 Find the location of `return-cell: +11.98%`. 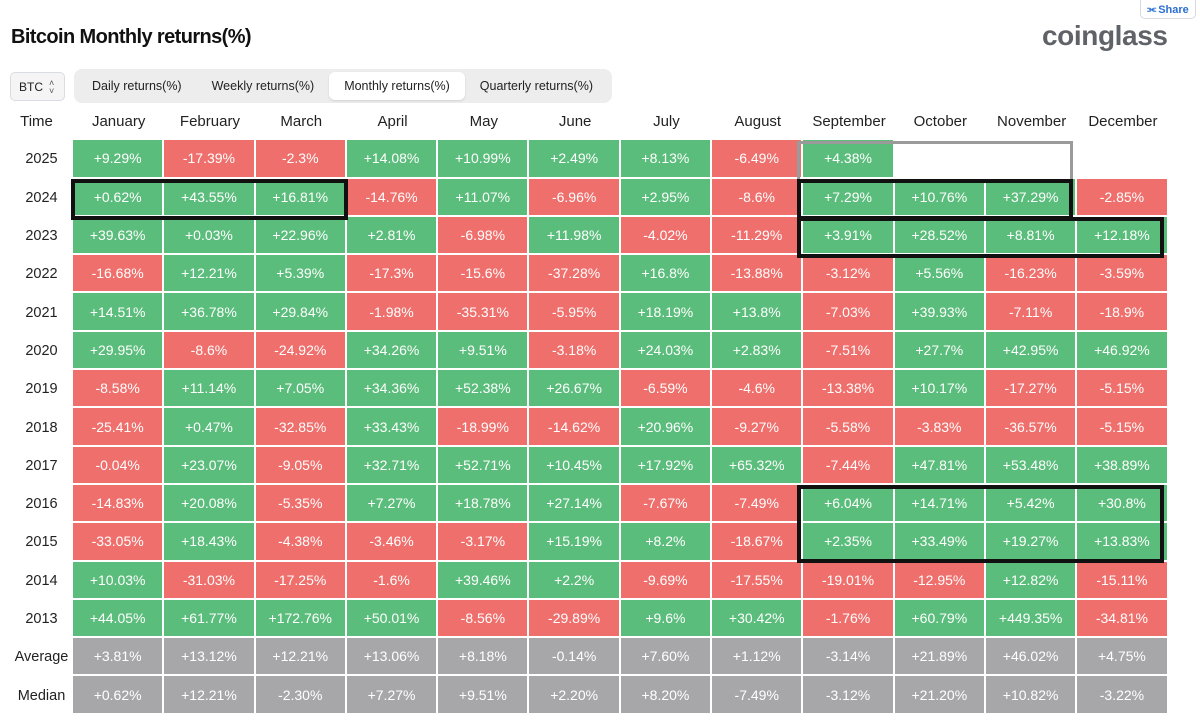

return-cell: +11.98% is located at coordinates (575, 236).